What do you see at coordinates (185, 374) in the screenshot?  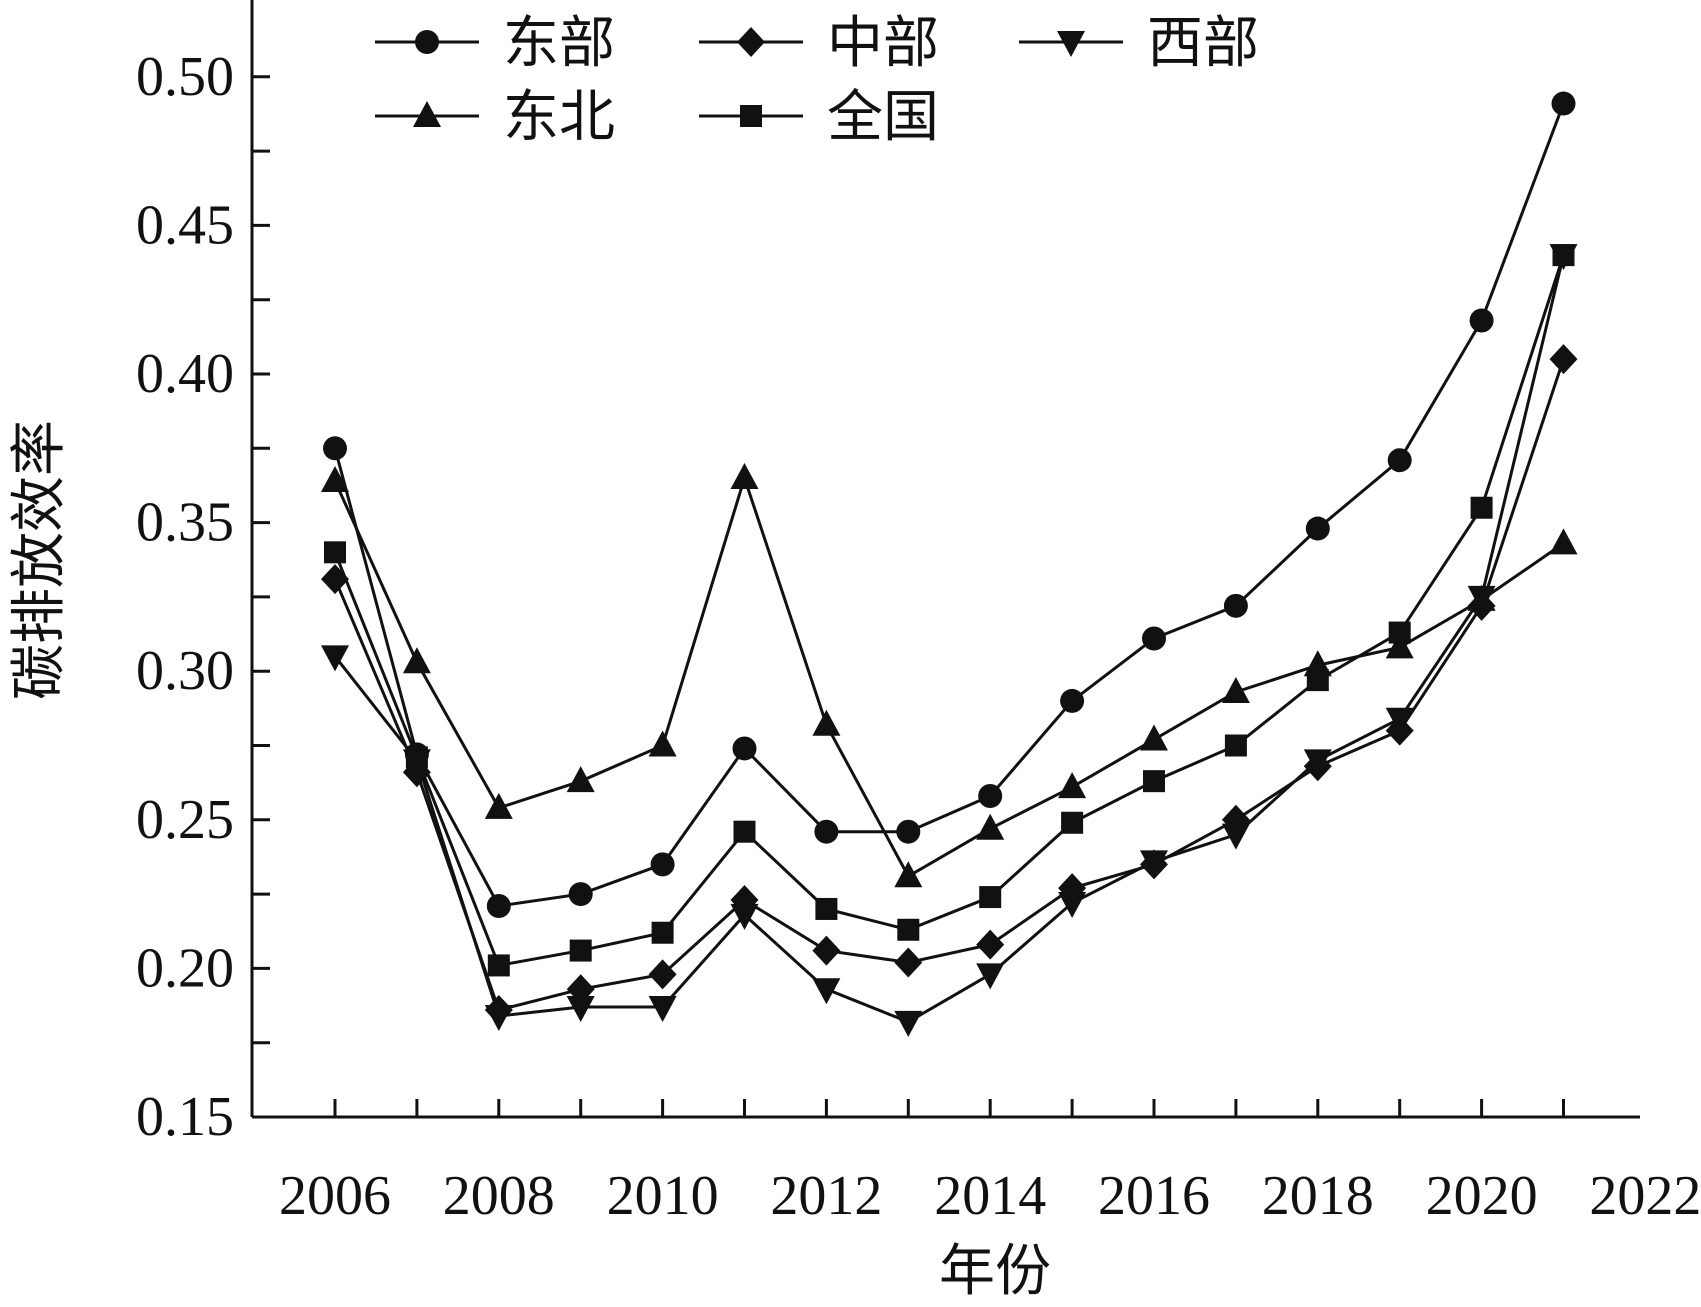 I see `y-tick-label: 0.40` at bounding box center [185, 374].